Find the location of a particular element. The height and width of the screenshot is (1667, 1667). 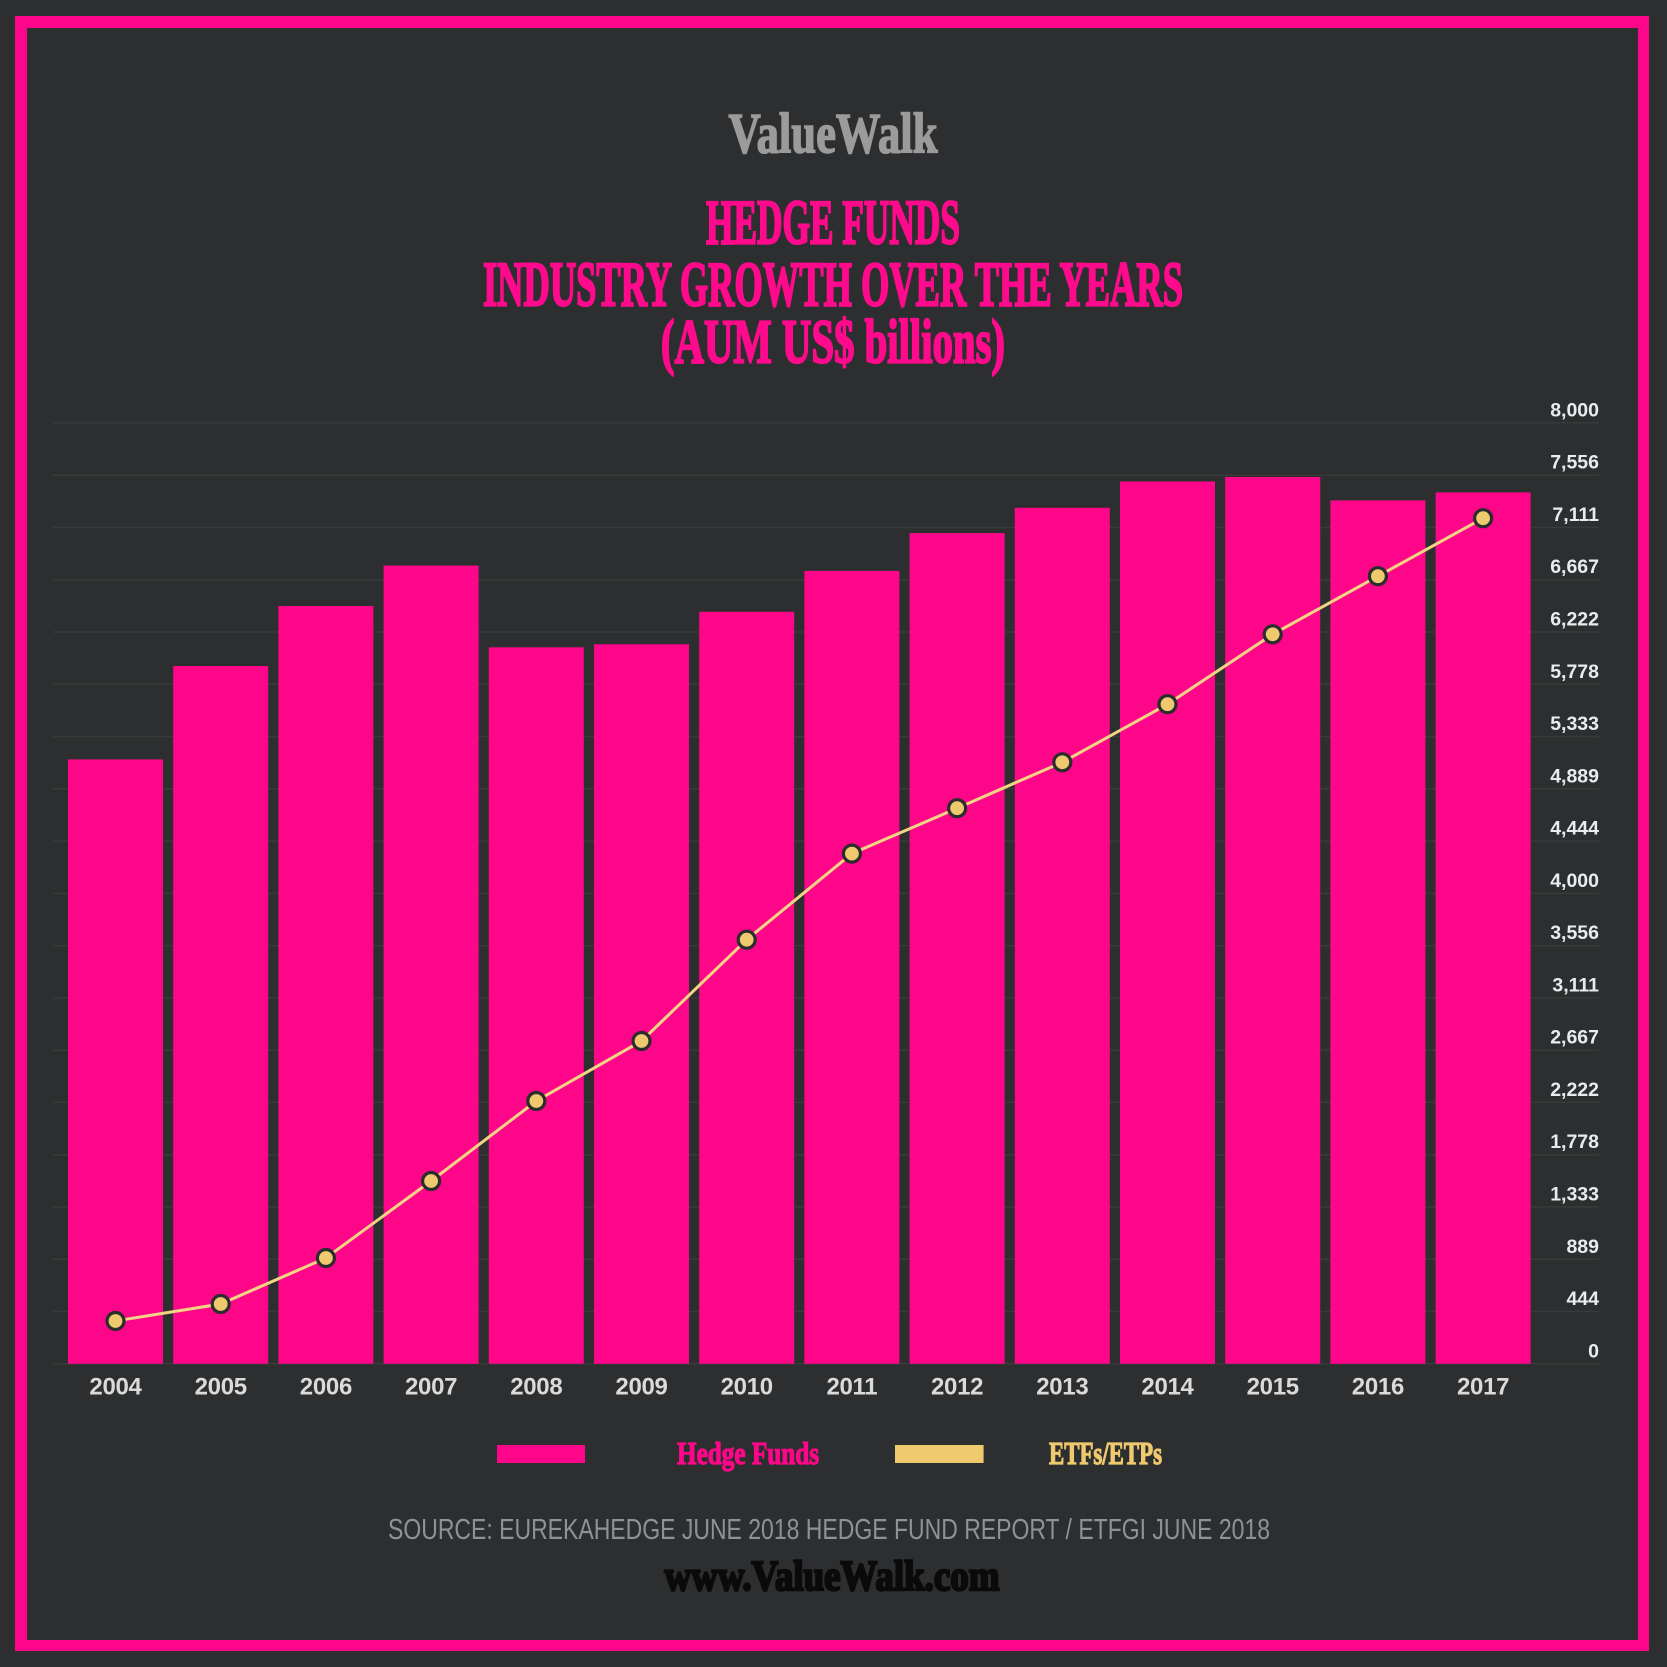

svg-text: 889 is located at coordinates (1582, 1247).